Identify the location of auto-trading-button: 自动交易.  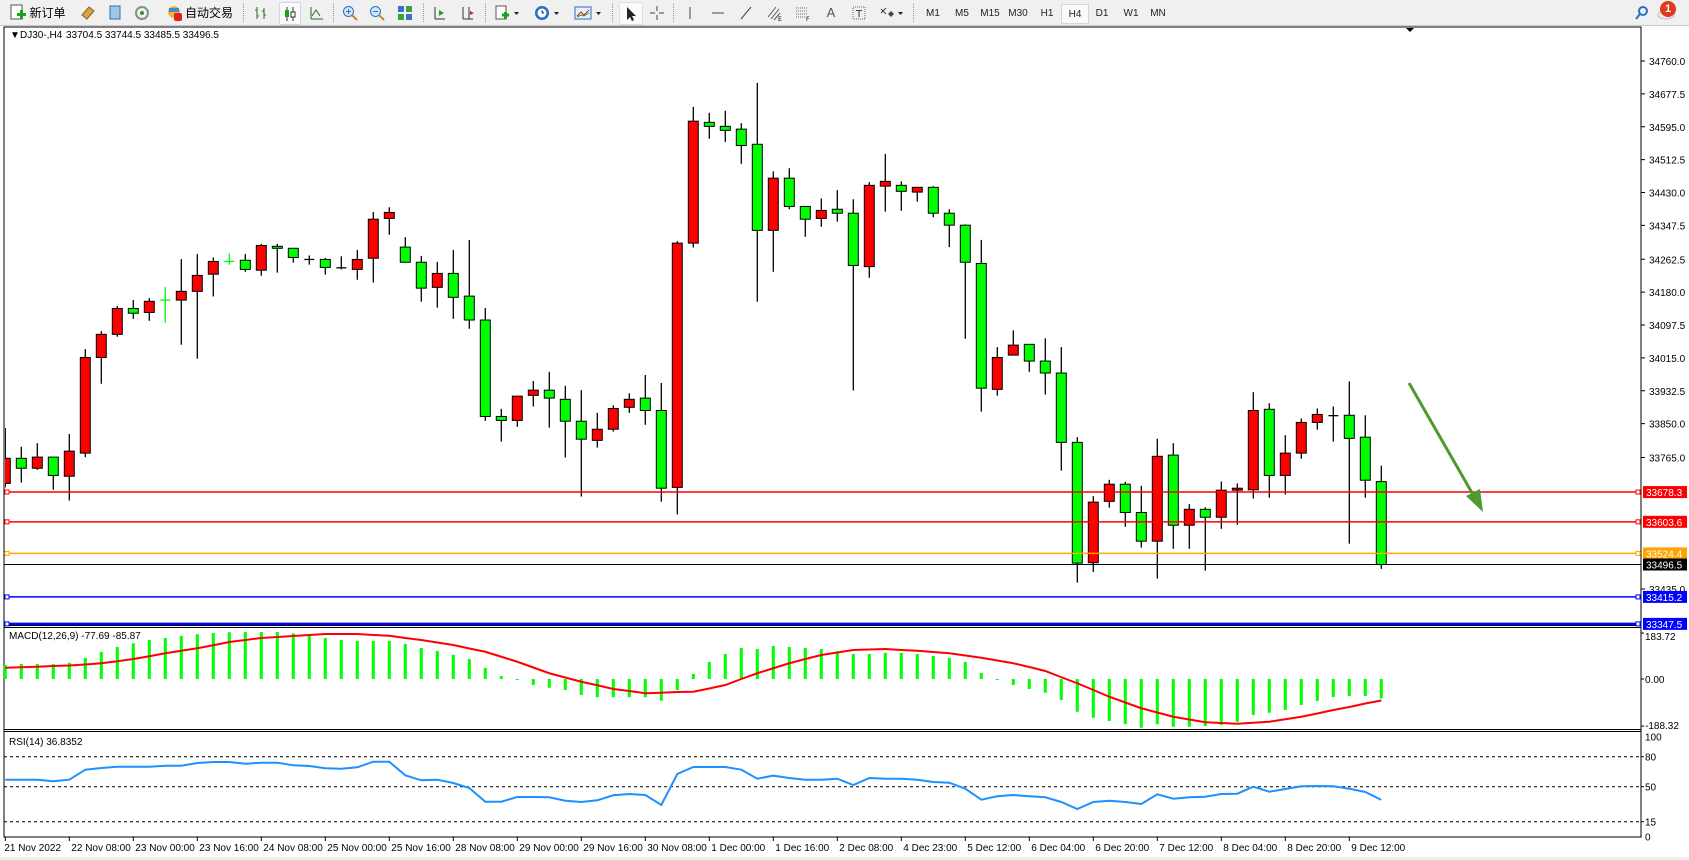
(199, 12).